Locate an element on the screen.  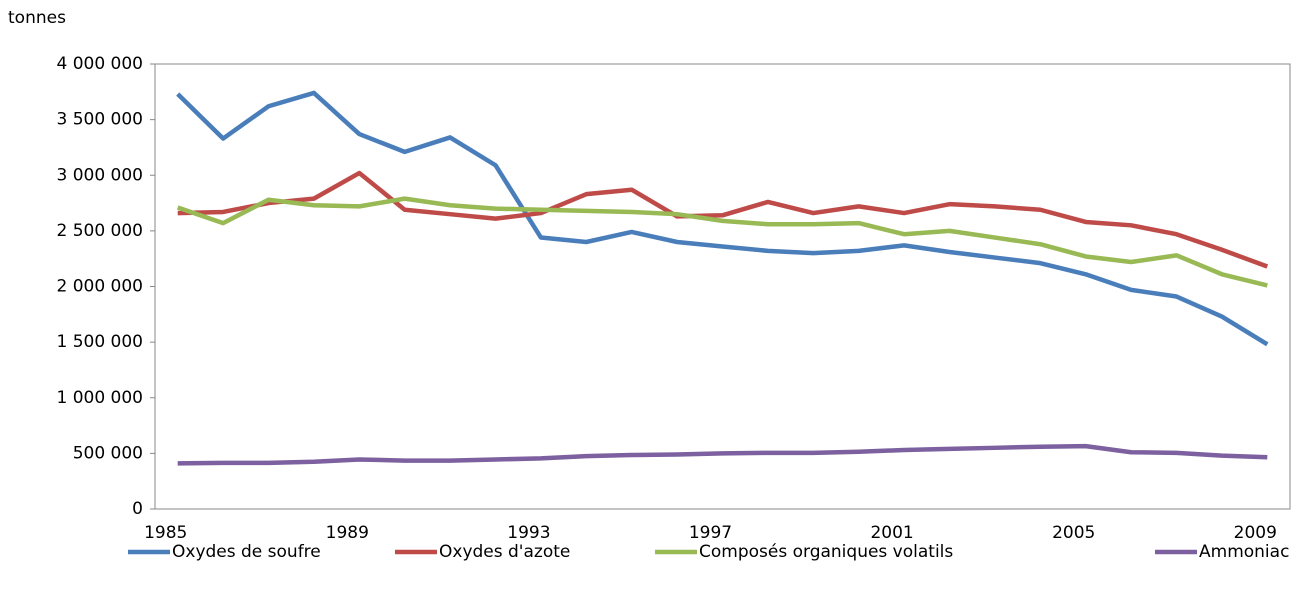
legend-label: Composés organiques volatils is located at coordinates (826, 552).